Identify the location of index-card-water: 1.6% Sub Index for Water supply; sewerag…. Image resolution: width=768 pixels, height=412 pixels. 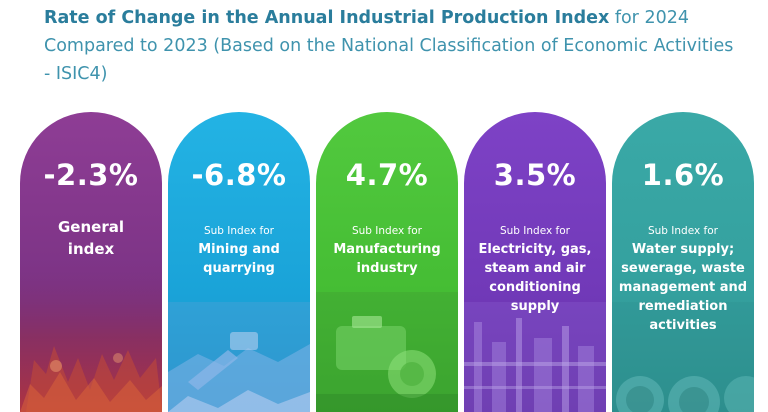
(683, 262).